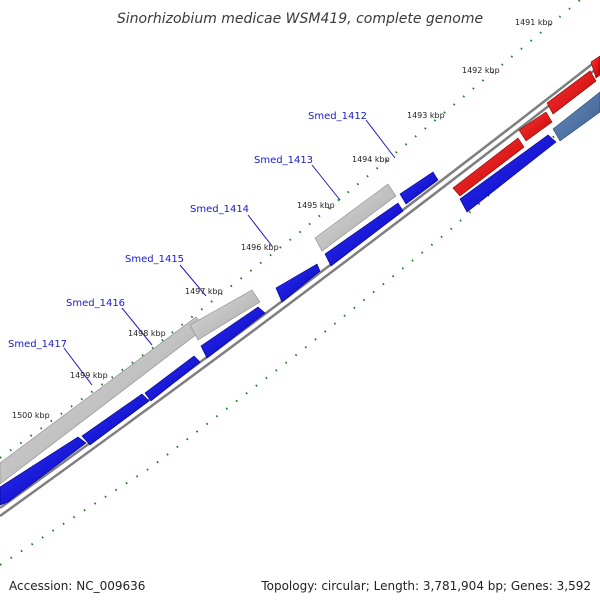 This screenshot has height=600, width=600. Describe the element at coordinates (426, 115) in the screenshot. I see `tick-label-1493-kbp: 1493 kbp` at that location.